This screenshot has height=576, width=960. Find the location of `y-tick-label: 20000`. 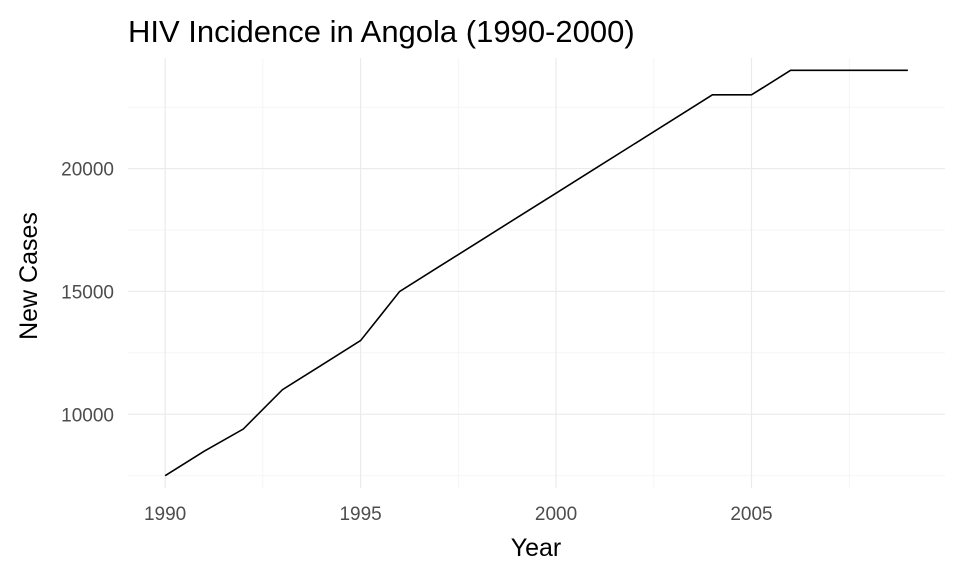

y-tick-label: 20000 is located at coordinates (87, 170).